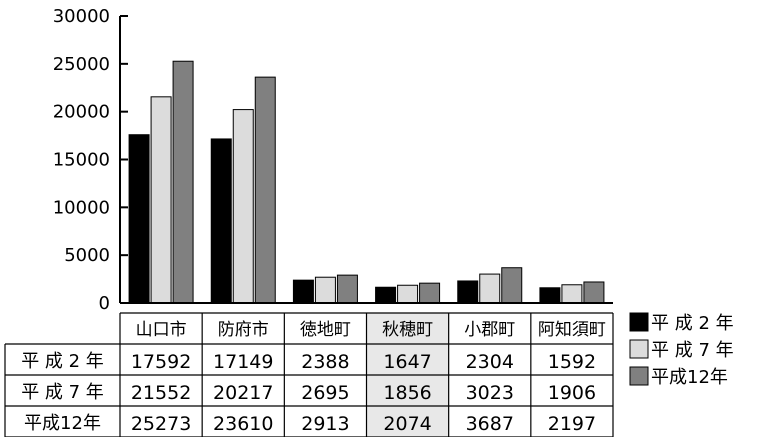 The width and height of the screenshot is (760, 437). Describe the element at coordinates (325, 393) in the screenshot. I see `table-cell: 2695` at that location.